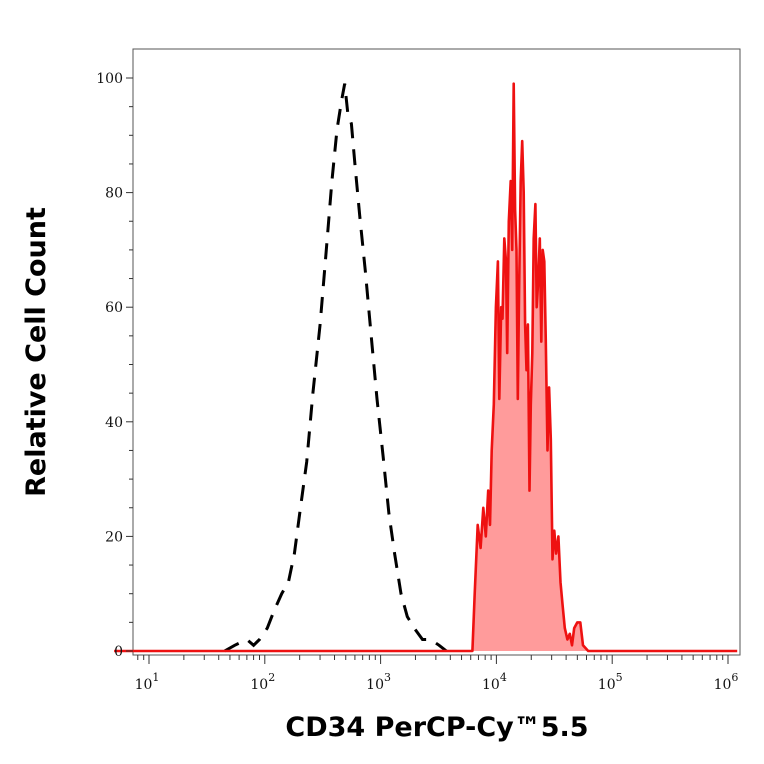 The image size is (764, 764). I want to click on y-tick-label: 60, so click(114, 308).